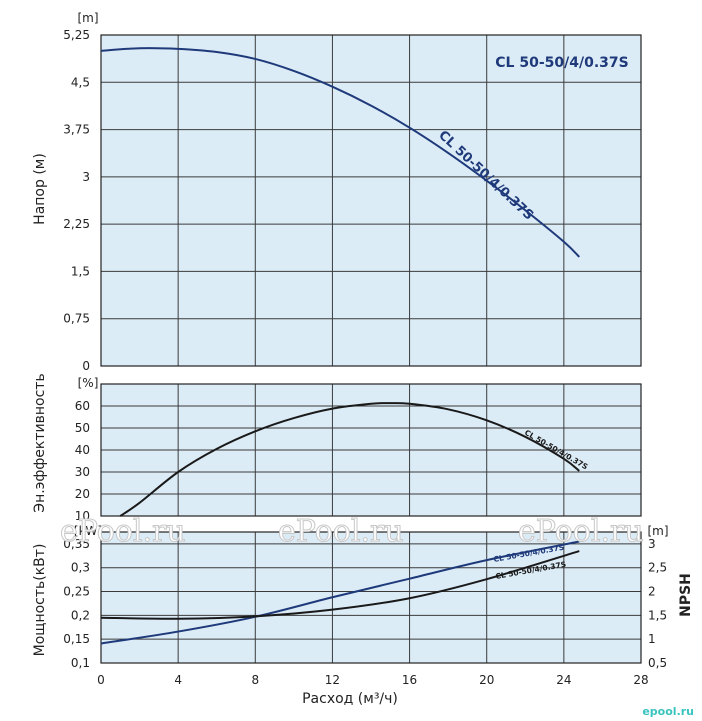  I want to click on y-tick-label: 5,25, so click(76, 35).